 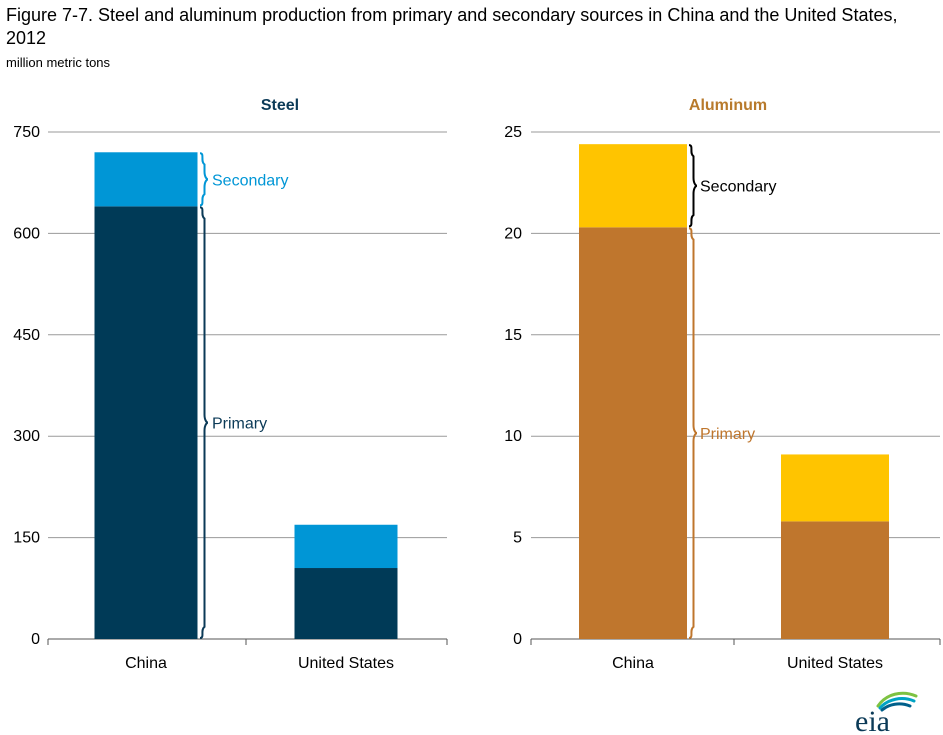 I want to click on y-tick-label: 450, so click(x=26, y=335).